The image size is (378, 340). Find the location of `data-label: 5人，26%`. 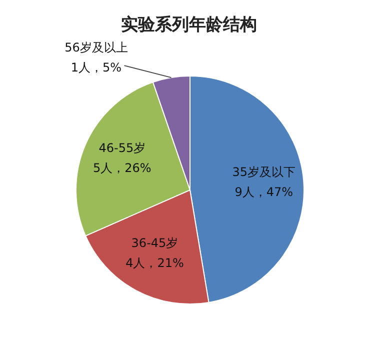

data-label: 5人，26% is located at coordinates (122, 168).